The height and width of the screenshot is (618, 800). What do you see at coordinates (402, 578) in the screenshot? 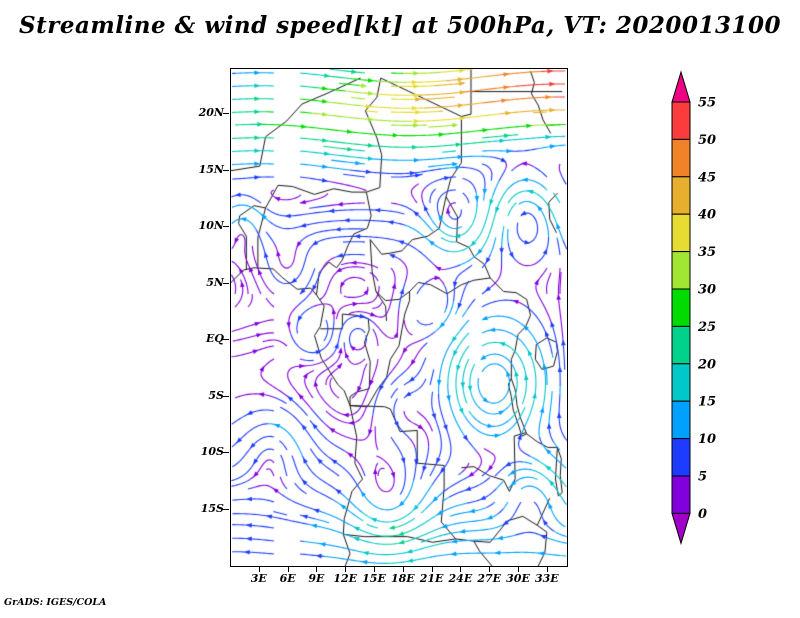
I see `lon-axis-label: 18E` at bounding box center [402, 578].